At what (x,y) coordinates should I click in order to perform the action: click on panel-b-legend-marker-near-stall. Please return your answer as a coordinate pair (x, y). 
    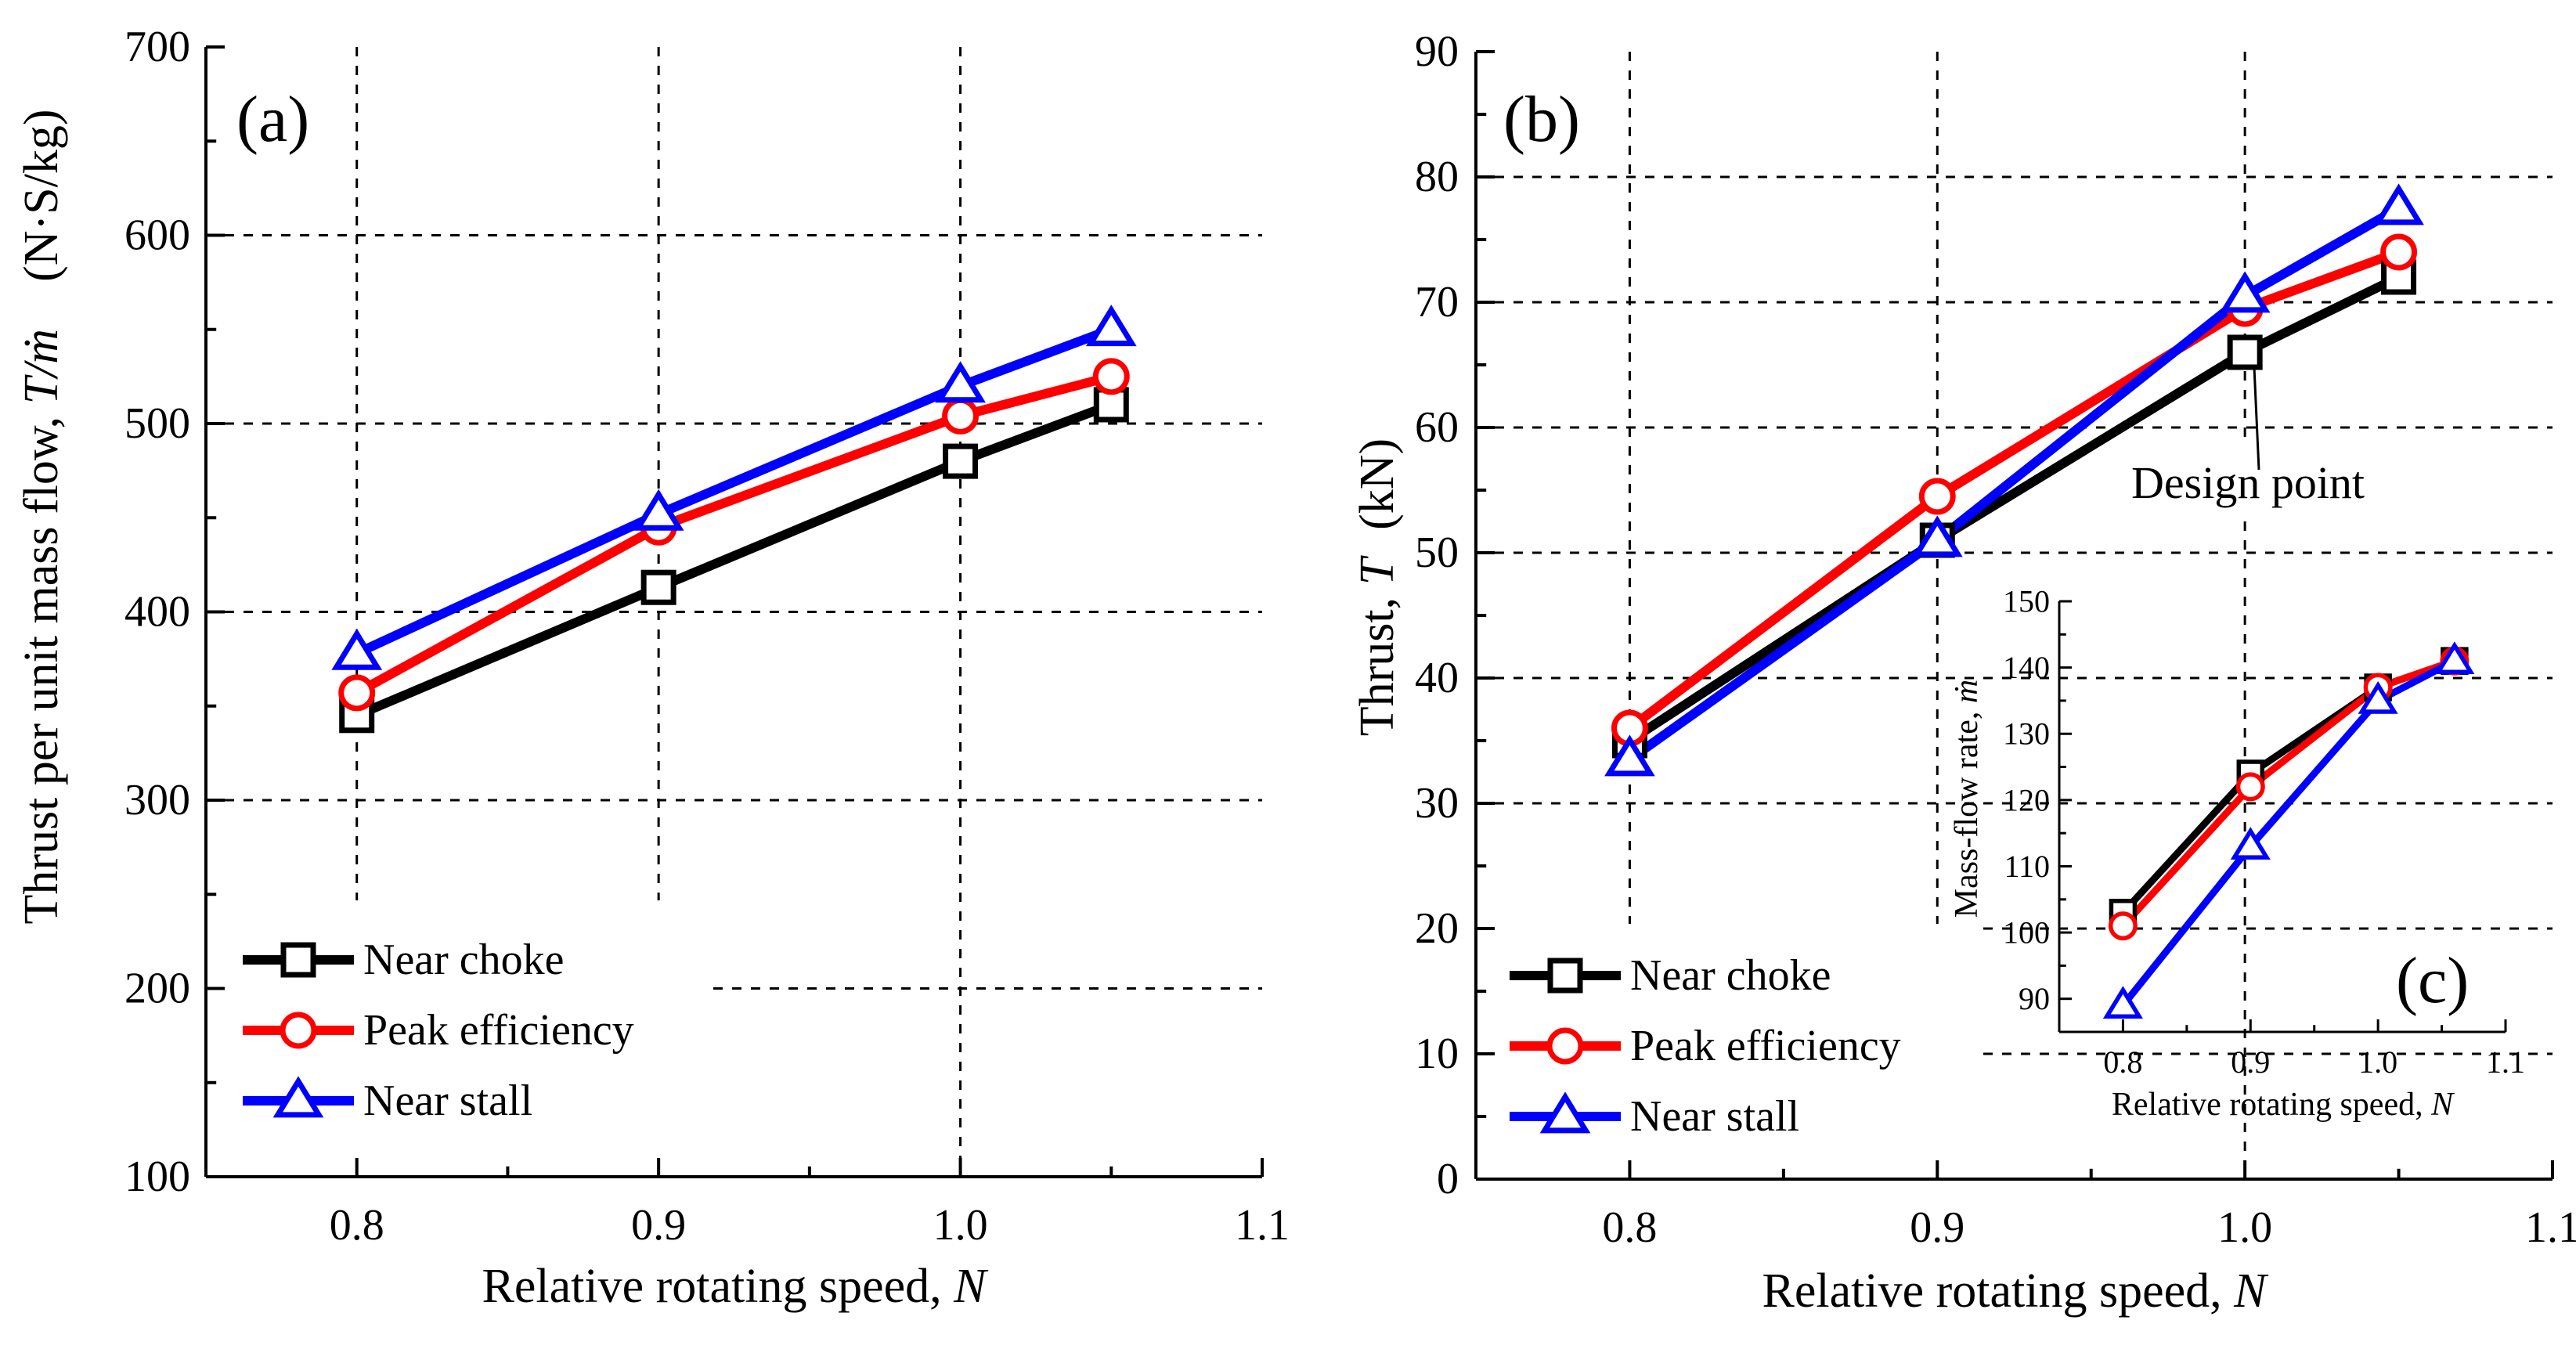
    Looking at the image, I should click on (1565, 1112).